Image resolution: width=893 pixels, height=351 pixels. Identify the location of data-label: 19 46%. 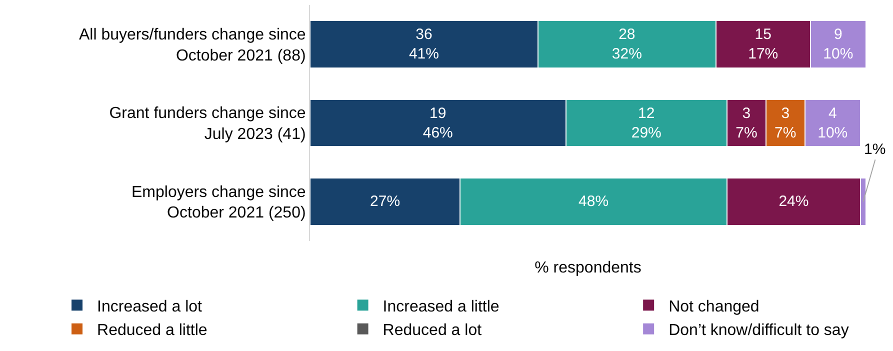
(437, 123).